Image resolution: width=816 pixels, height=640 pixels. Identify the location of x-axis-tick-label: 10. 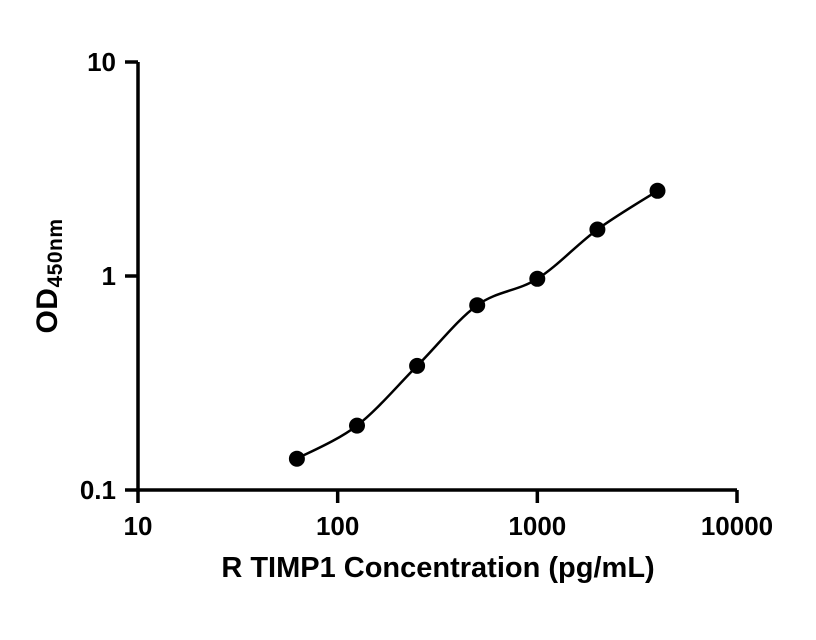
(138, 526).